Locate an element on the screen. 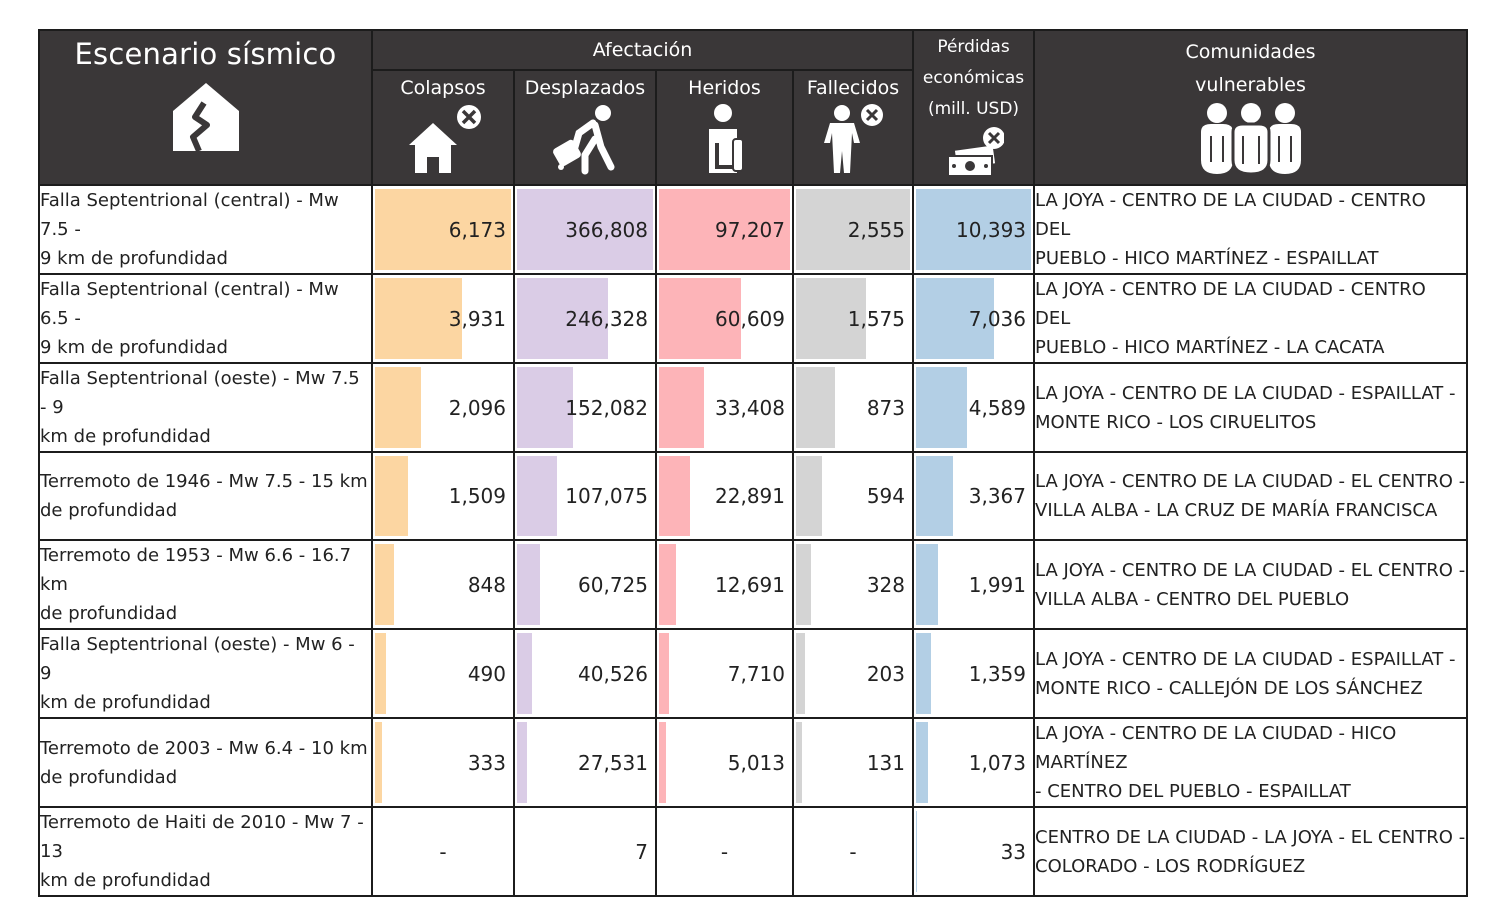 The image size is (1502, 918). perdidas-value: 1,073 is located at coordinates (997, 762).